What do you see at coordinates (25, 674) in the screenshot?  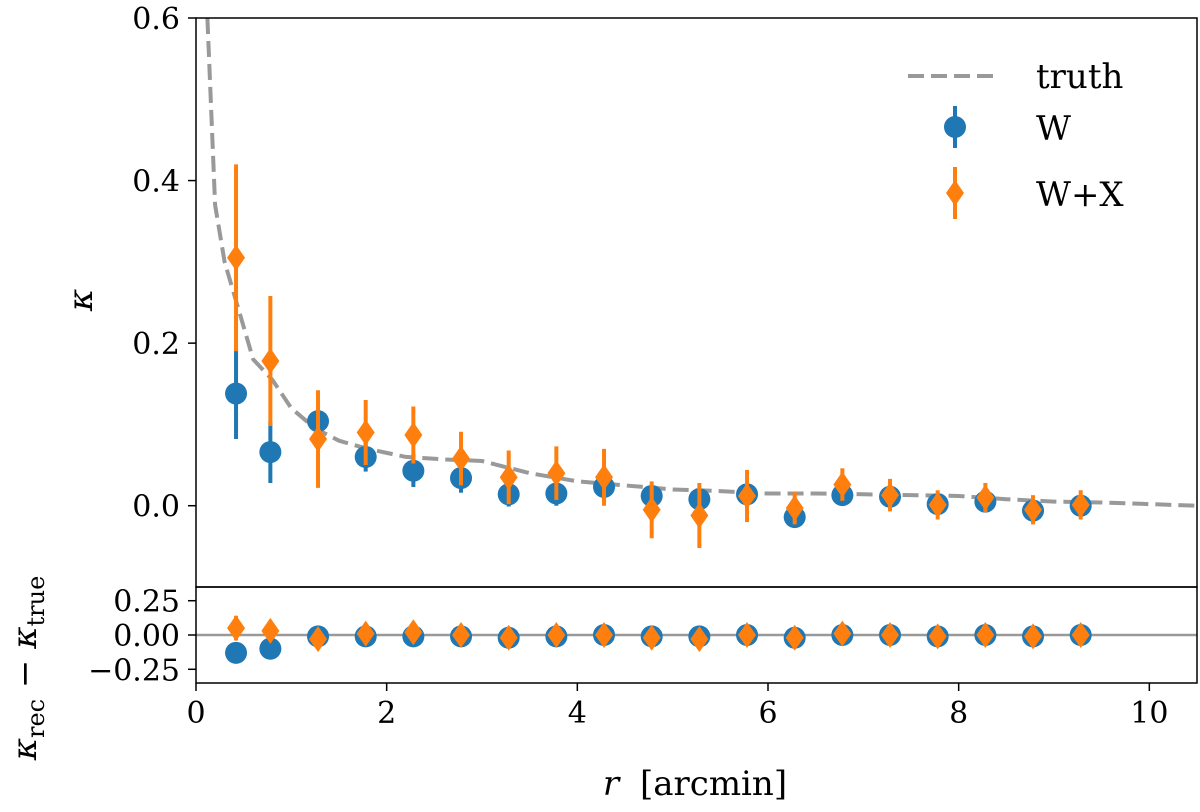 I see `bottom-y-axis-minus: −` at bounding box center [25, 674].